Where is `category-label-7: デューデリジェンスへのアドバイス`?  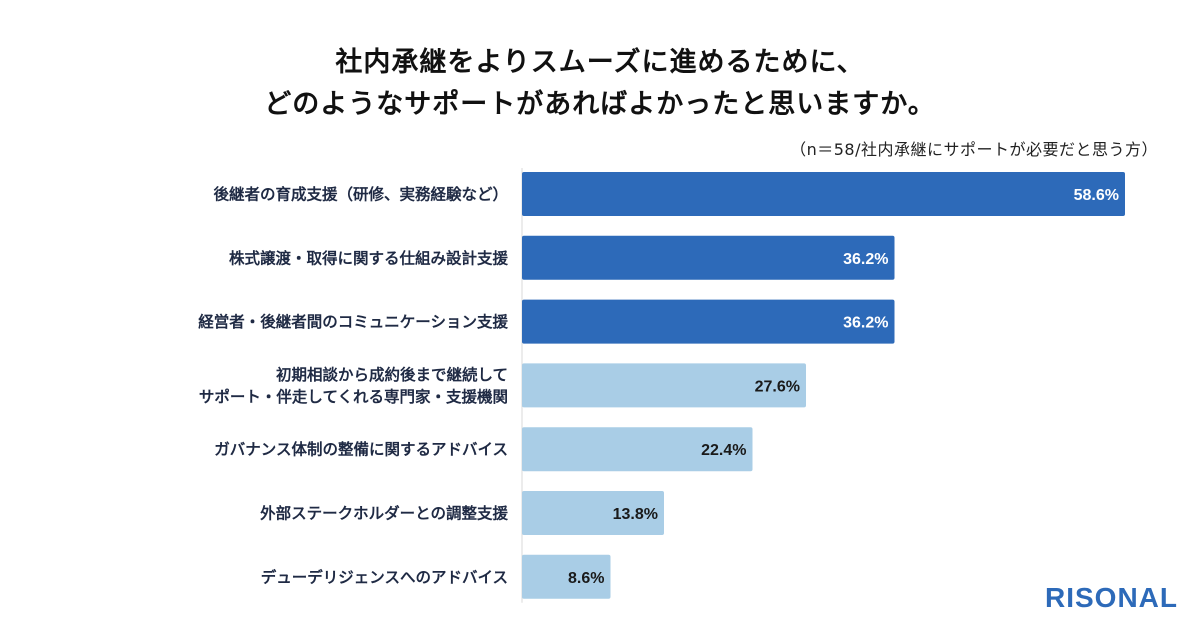
category-label-7: デューデリジェンスへのアドバイス is located at coordinates (384, 576).